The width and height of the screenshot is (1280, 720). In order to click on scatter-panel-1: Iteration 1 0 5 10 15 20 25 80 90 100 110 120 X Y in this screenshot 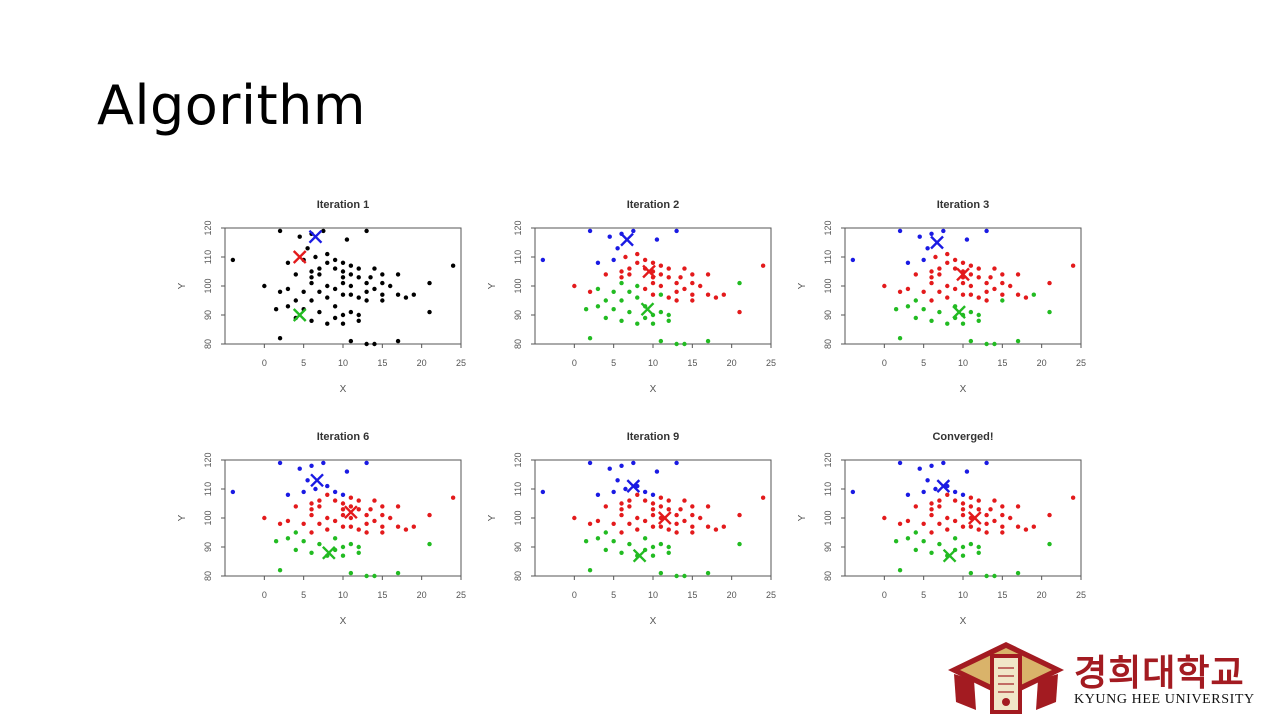, I will do `click(321, 297)`.